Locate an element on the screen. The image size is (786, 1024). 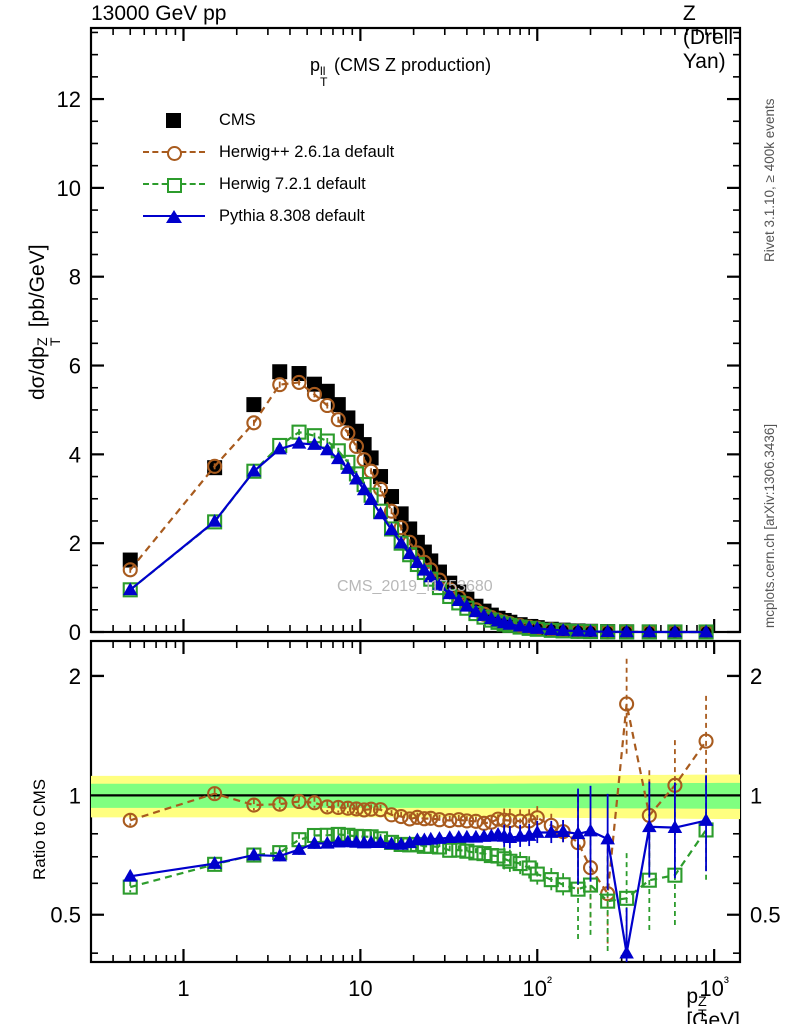
ratio-series-pythia is located at coordinates (418, 868).